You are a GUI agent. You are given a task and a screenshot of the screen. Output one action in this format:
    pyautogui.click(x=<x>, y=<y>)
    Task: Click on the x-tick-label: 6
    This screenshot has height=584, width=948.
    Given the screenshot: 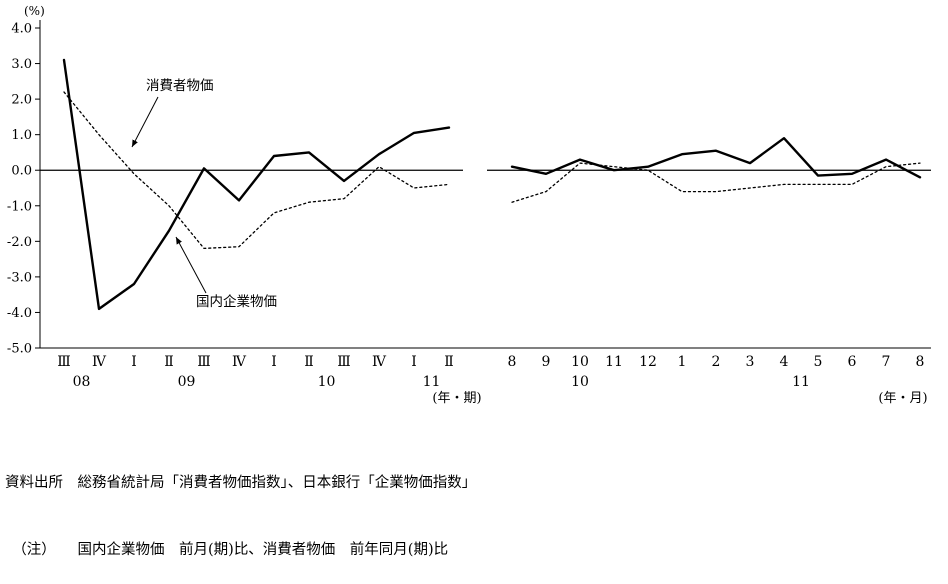 What is the action you would take?
    pyautogui.click(x=852, y=362)
    